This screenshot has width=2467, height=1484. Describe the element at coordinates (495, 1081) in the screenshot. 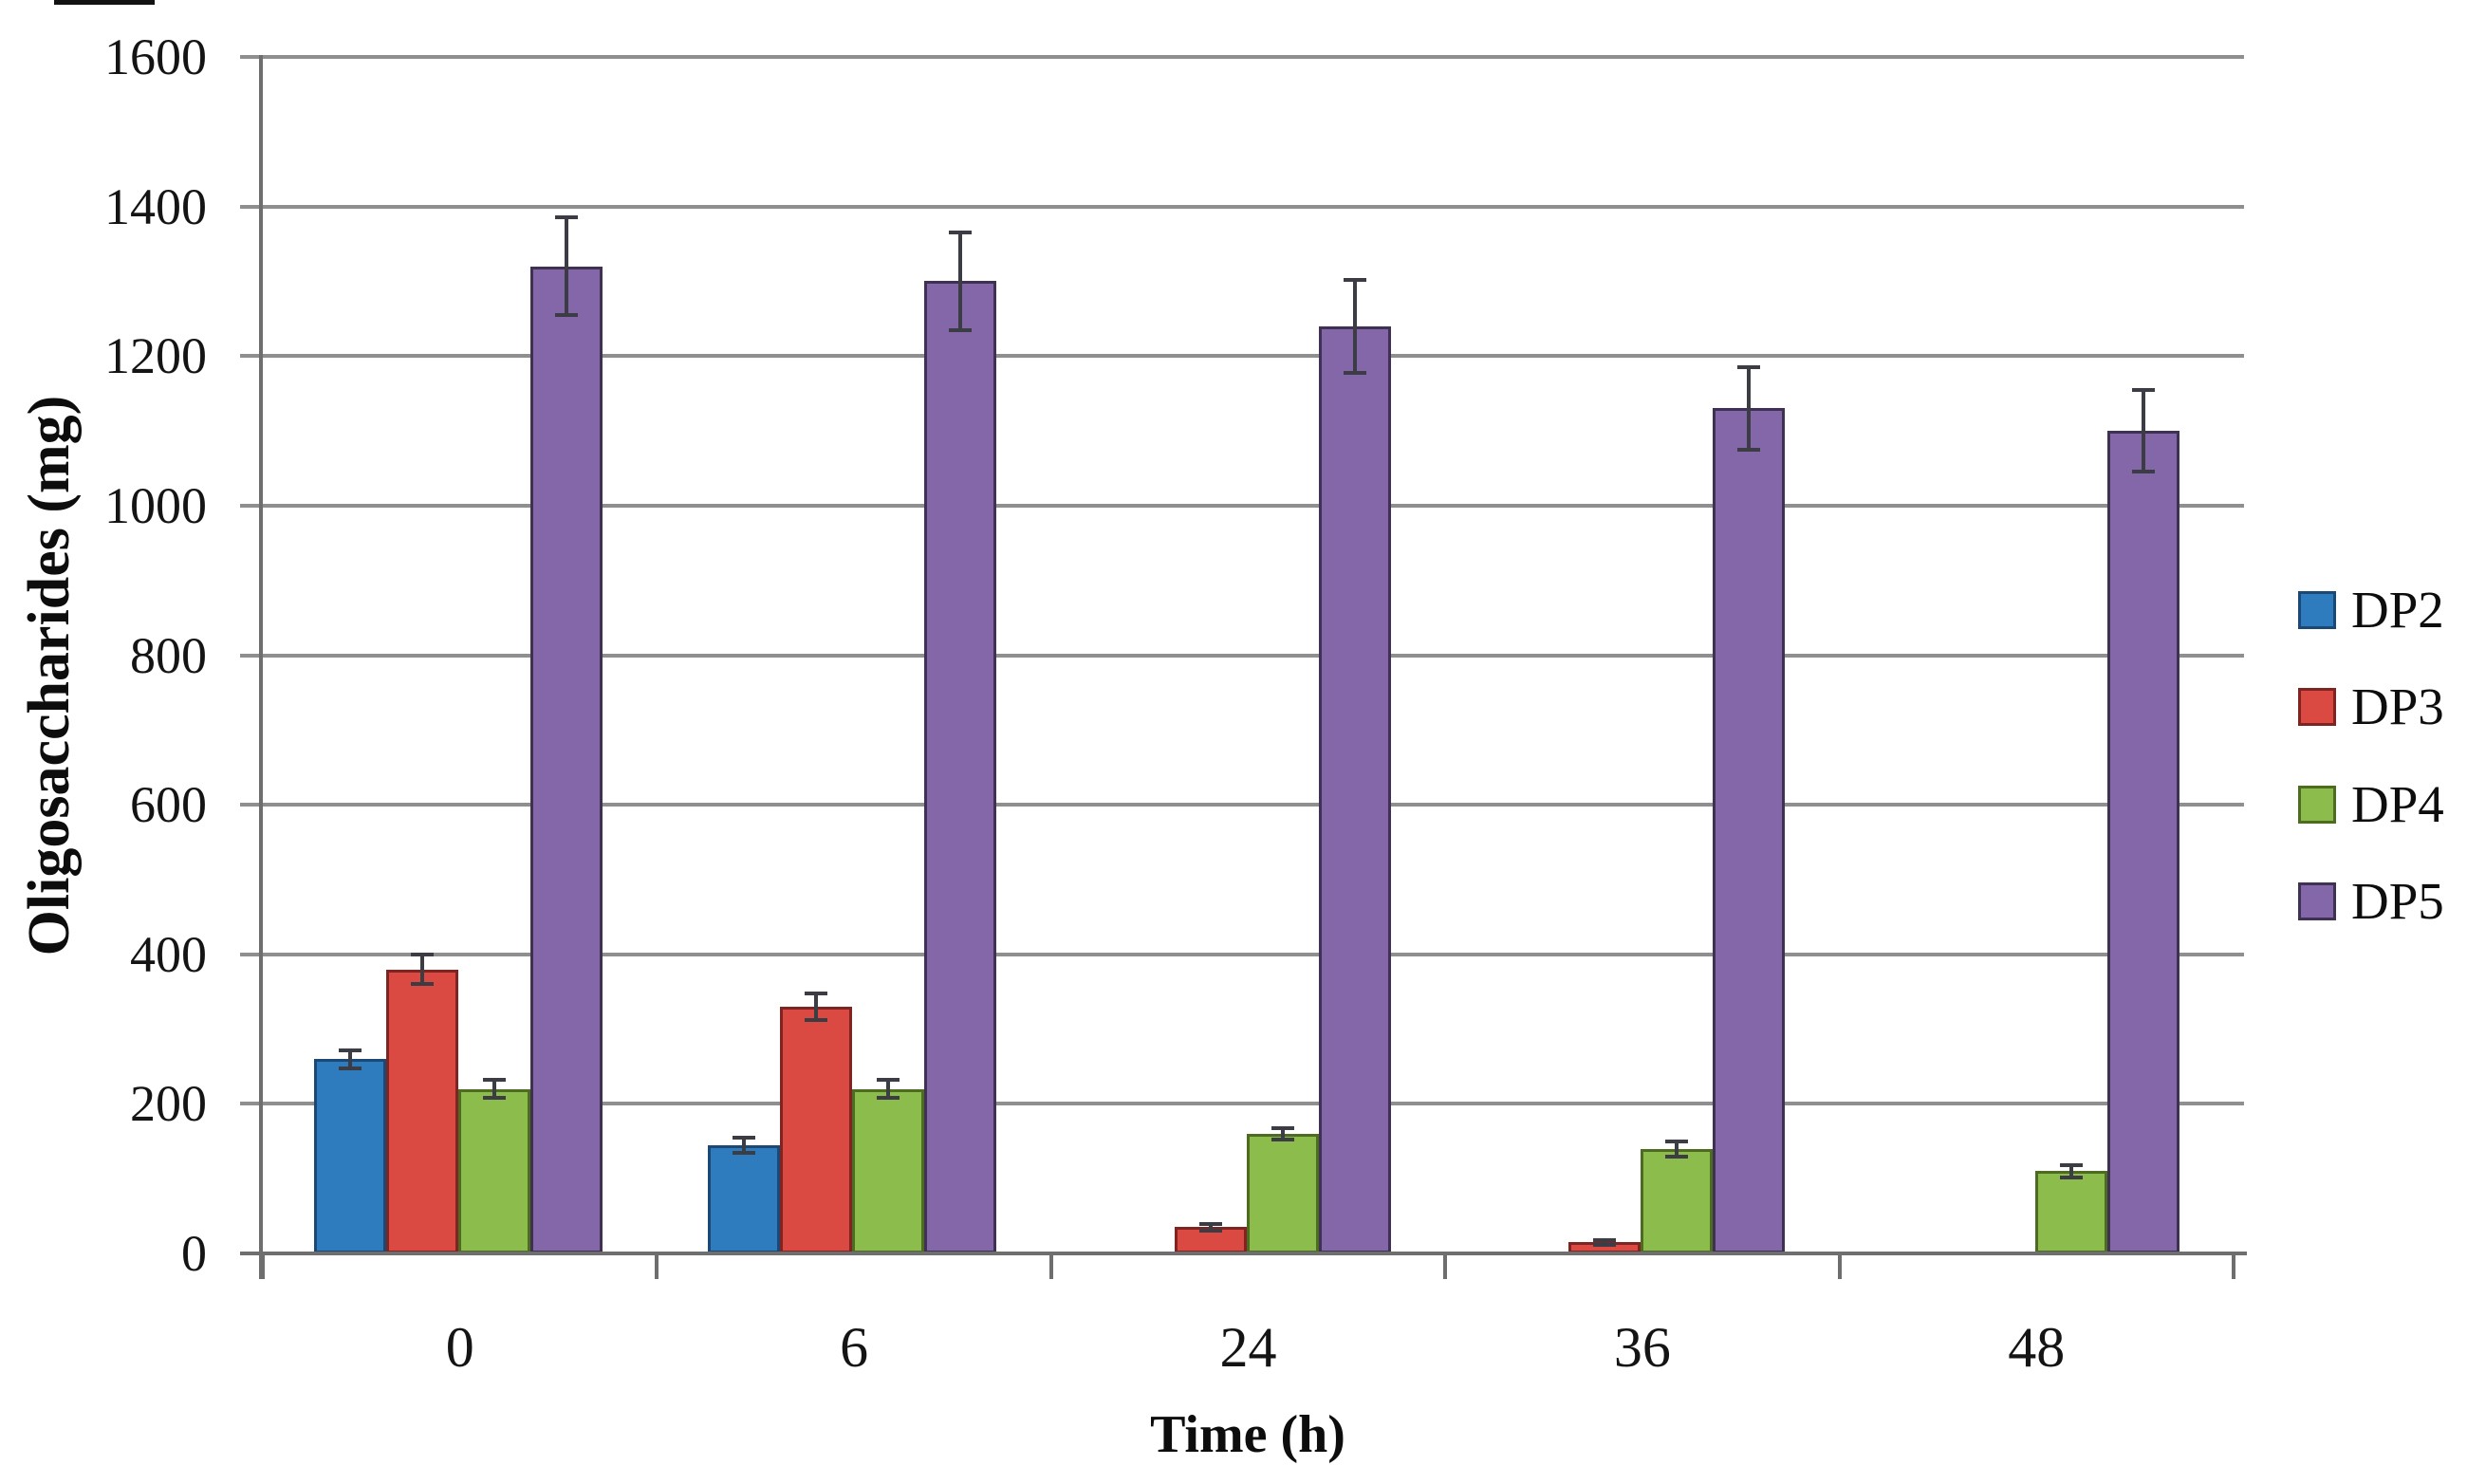

I see `error-cap-high-dp4-t0` at that location.